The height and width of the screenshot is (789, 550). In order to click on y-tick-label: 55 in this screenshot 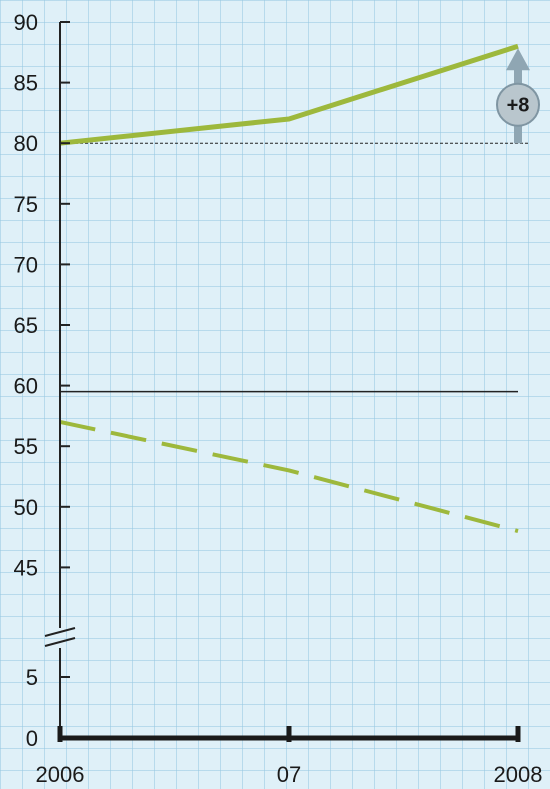, I will do `click(26, 446)`.